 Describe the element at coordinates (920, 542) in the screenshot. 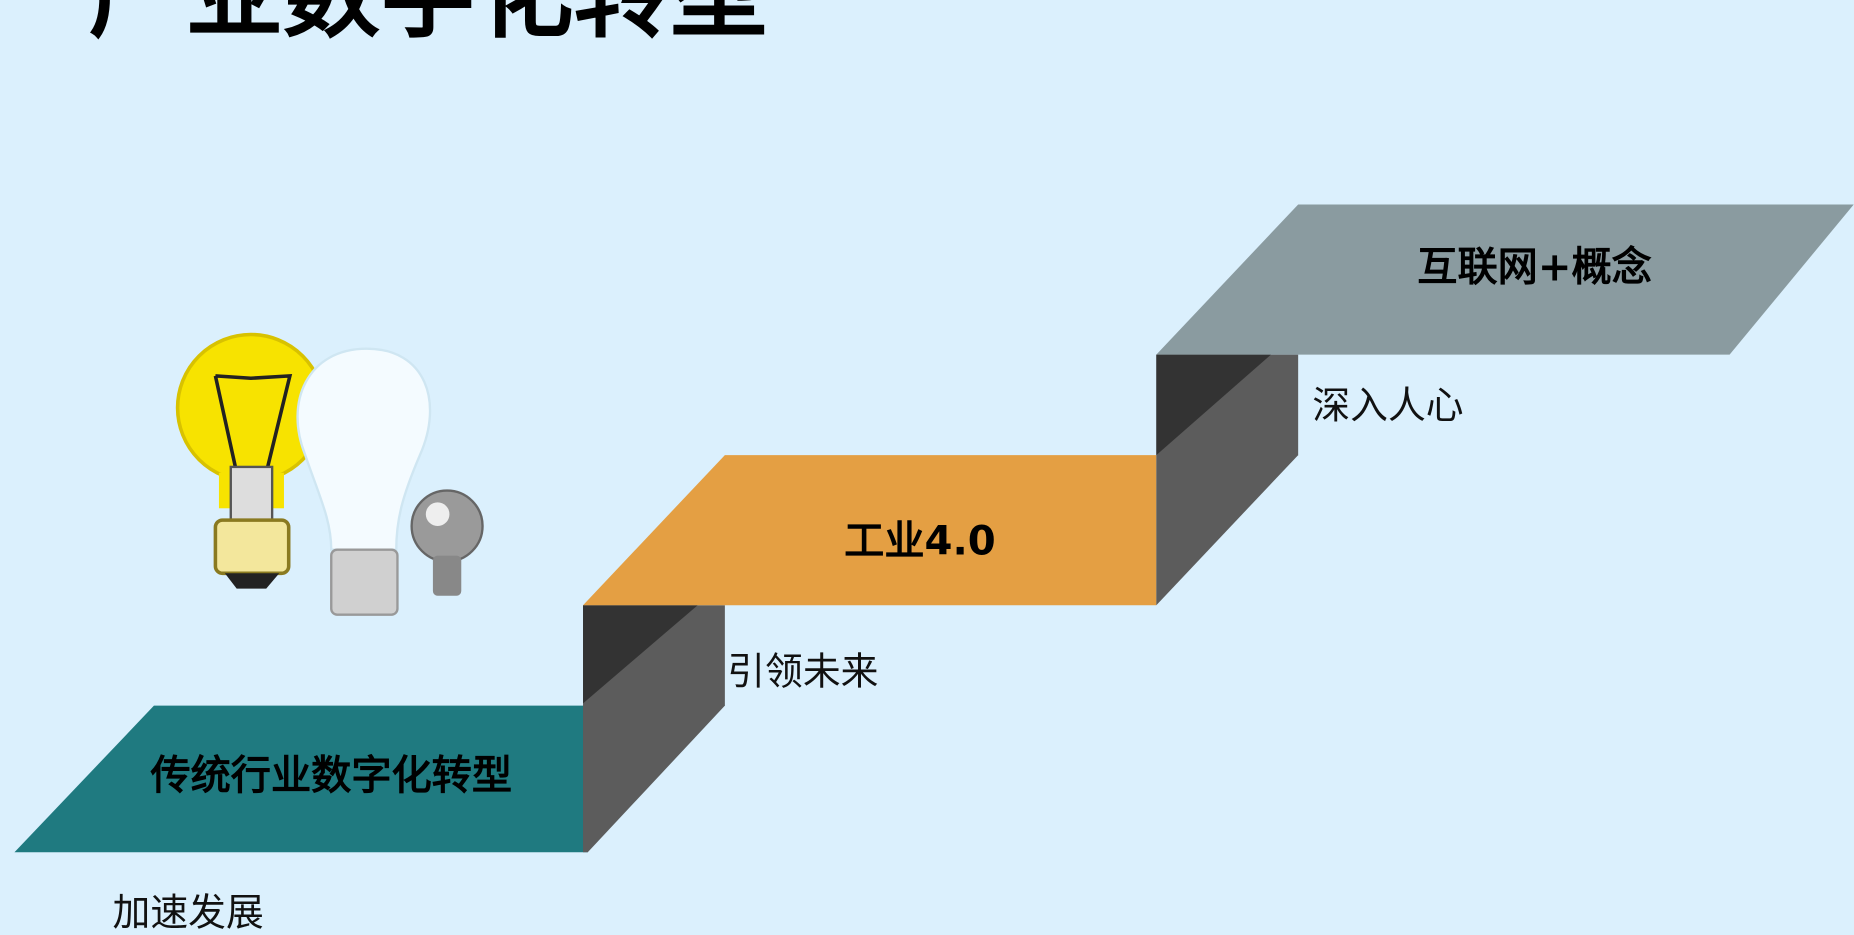

I see `step-label: 工业4.0` at that location.